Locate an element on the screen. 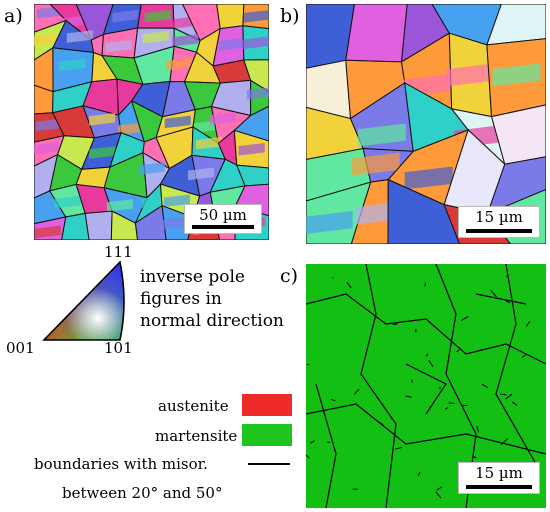  scale-bar-a: 50 µm is located at coordinates (223, 219).